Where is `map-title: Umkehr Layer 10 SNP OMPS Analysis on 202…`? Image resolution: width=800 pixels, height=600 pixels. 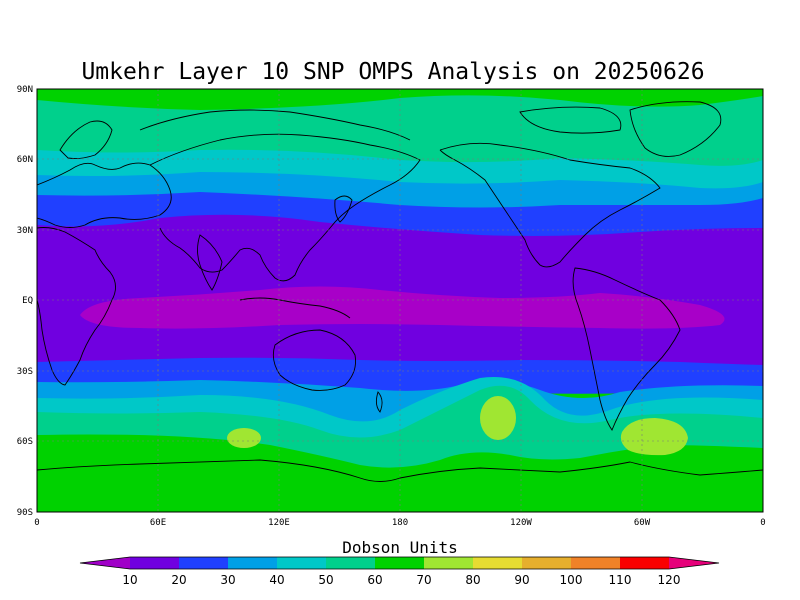
map-title: Umkehr Layer 10 SNP OMPS Analysis on 202… is located at coordinates (392, 72).